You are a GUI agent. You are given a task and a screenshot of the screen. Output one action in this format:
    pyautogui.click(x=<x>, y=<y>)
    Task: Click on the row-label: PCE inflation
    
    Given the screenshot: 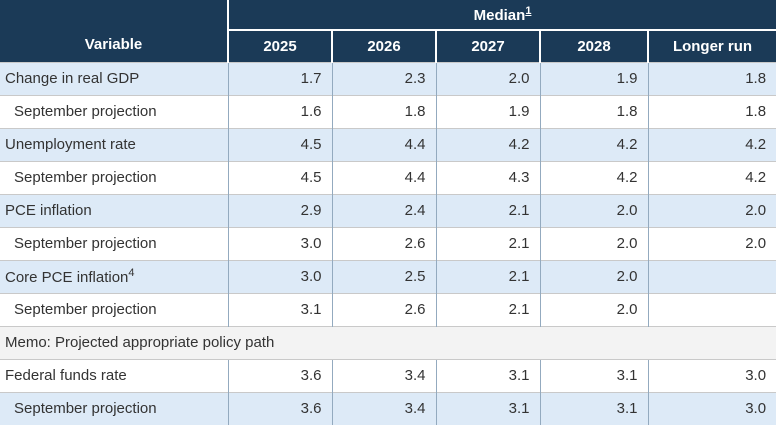 What is the action you would take?
    pyautogui.click(x=114, y=210)
    